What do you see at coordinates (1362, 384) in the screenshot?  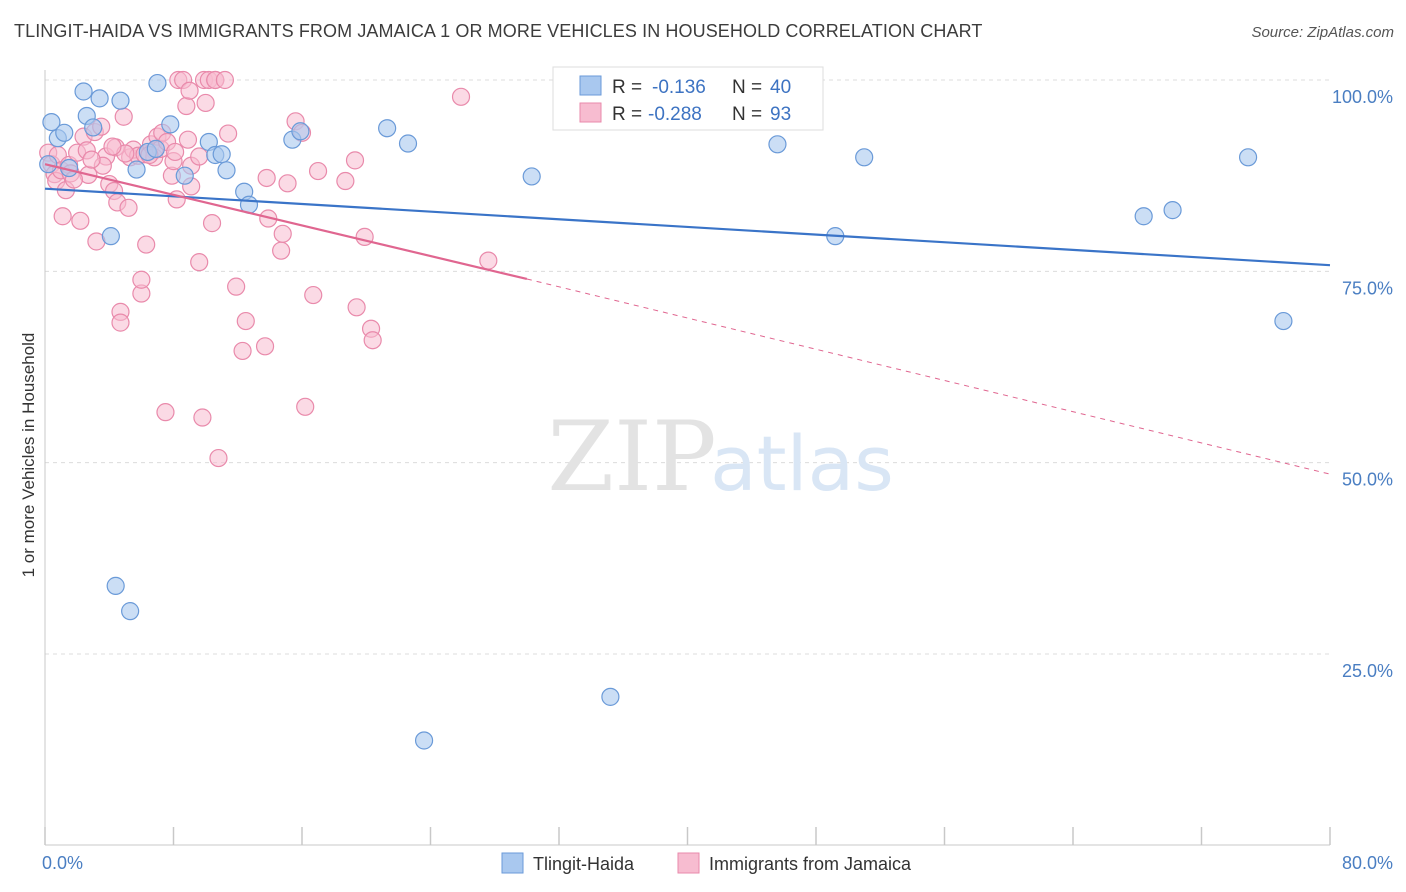 I see `y-tick-labels: 100.0% 75.0% 50.0% 25.0%` at bounding box center [1362, 384].